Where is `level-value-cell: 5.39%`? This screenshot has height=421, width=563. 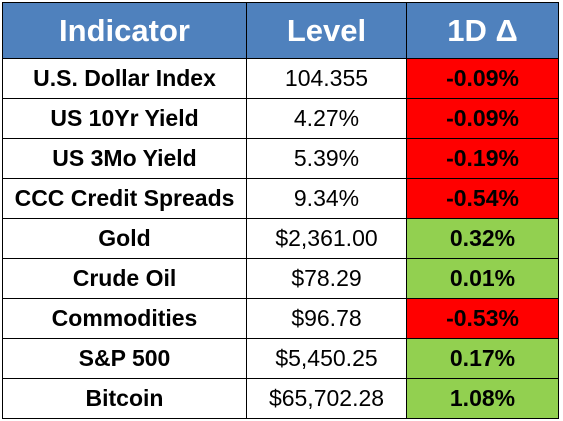
level-value-cell: 5.39% is located at coordinates (326, 158).